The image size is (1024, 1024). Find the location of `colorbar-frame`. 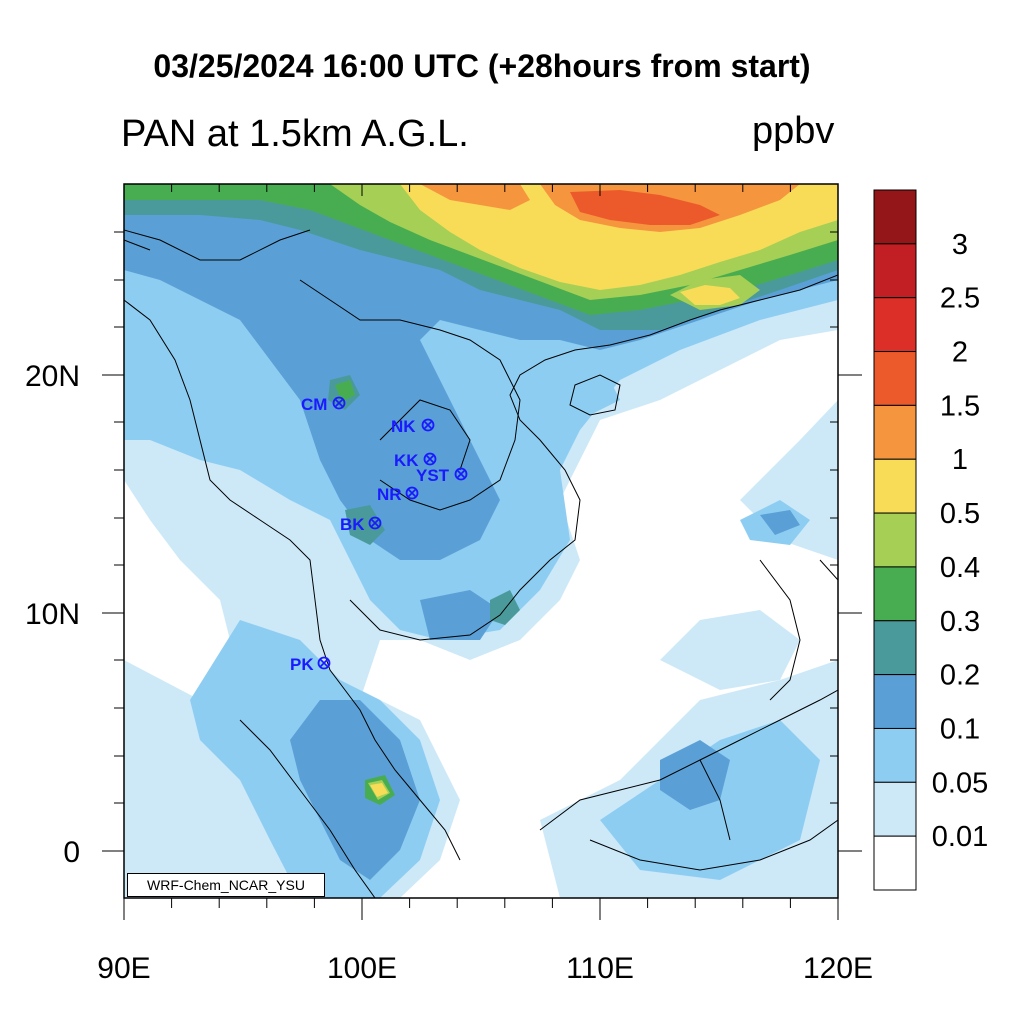

colorbar-frame is located at coordinates (895, 540).